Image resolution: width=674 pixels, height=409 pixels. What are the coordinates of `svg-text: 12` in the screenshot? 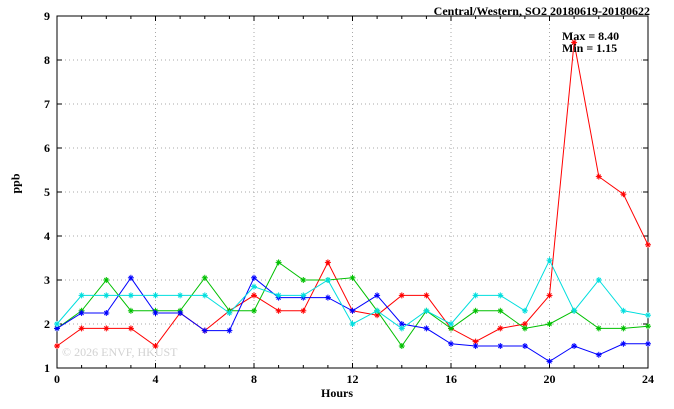 It's located at (353, 379).